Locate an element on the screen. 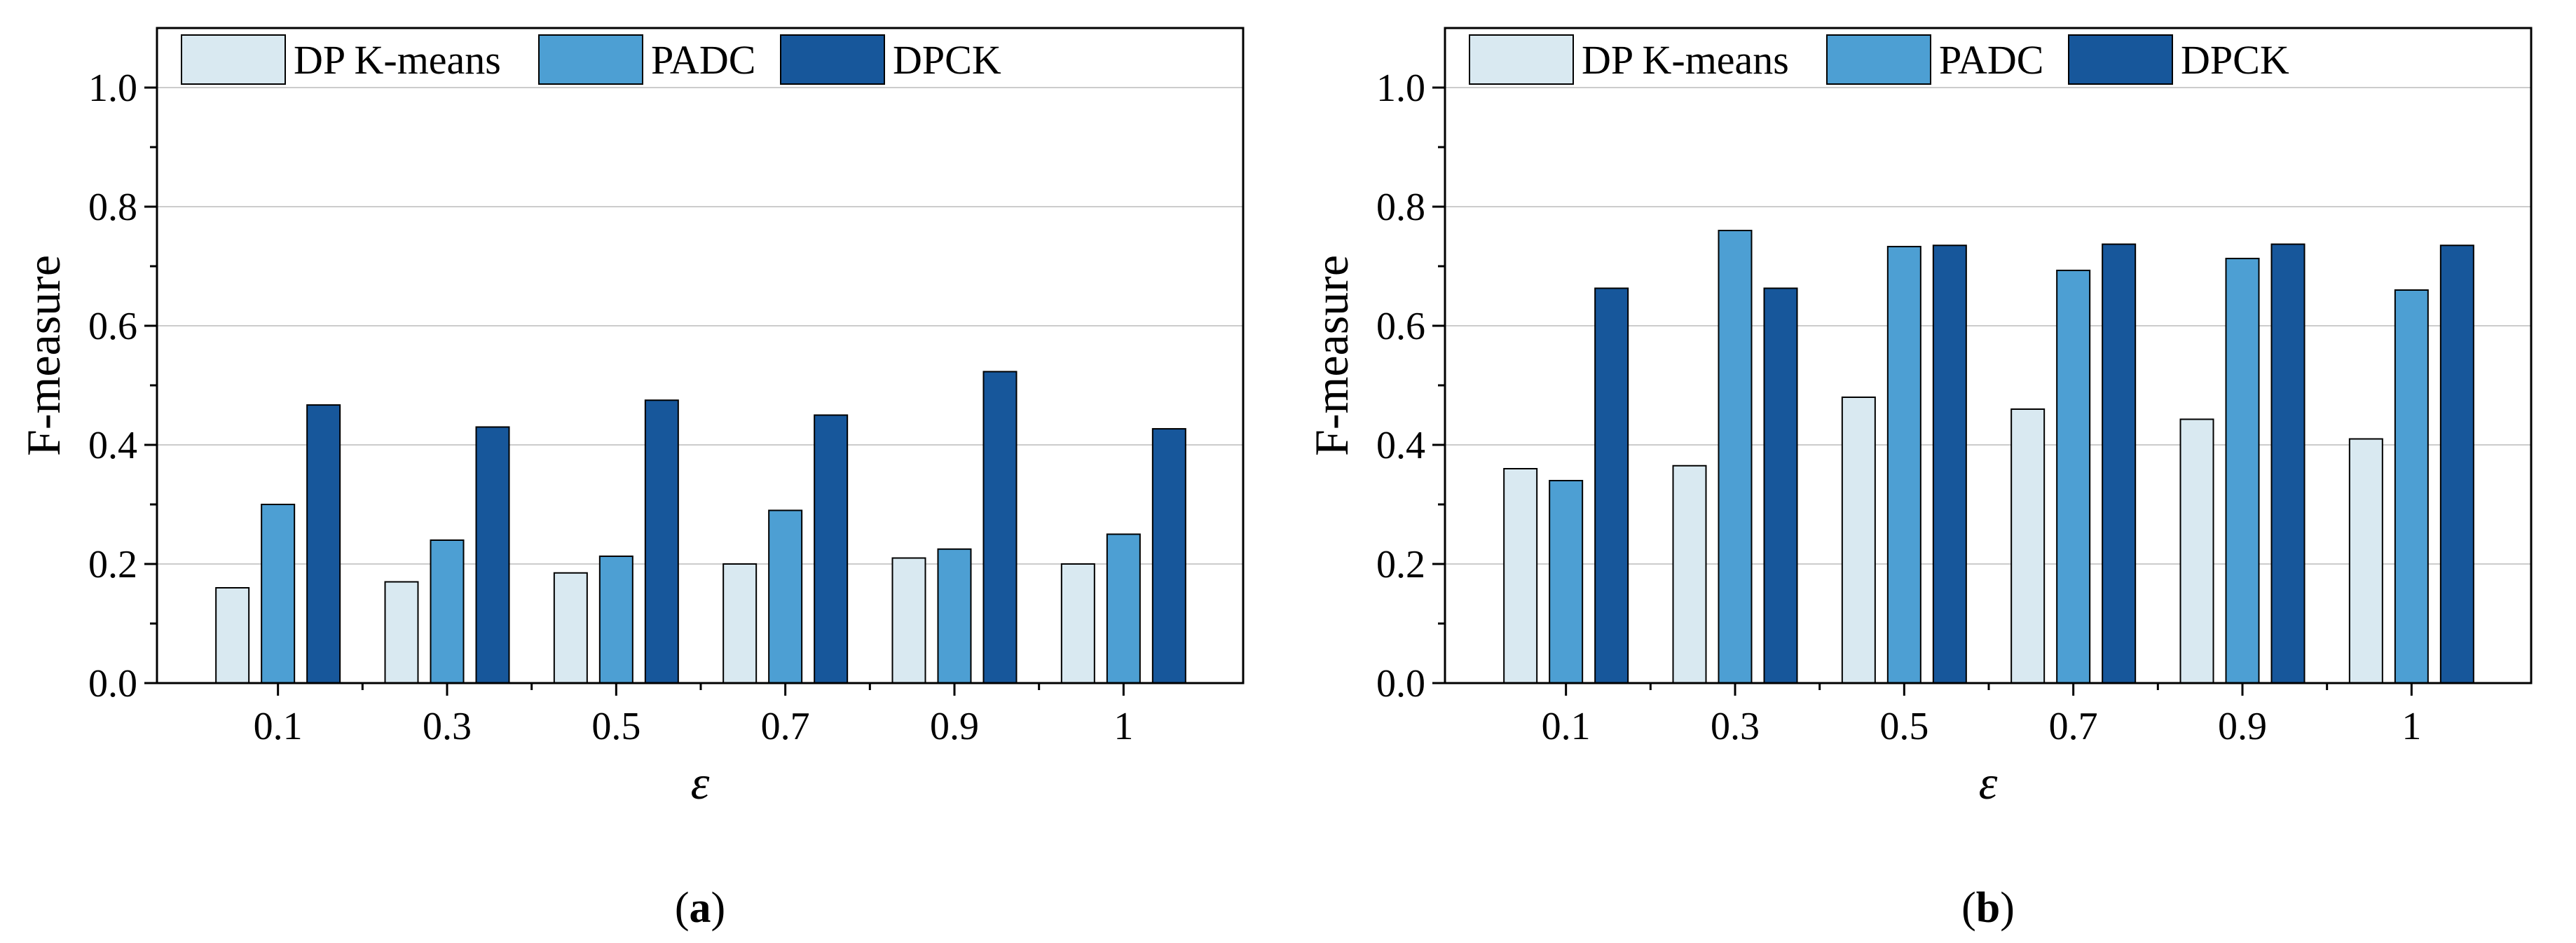 The image size is (2576, 943). panel-label: b is located at coordinates (1988, 908).